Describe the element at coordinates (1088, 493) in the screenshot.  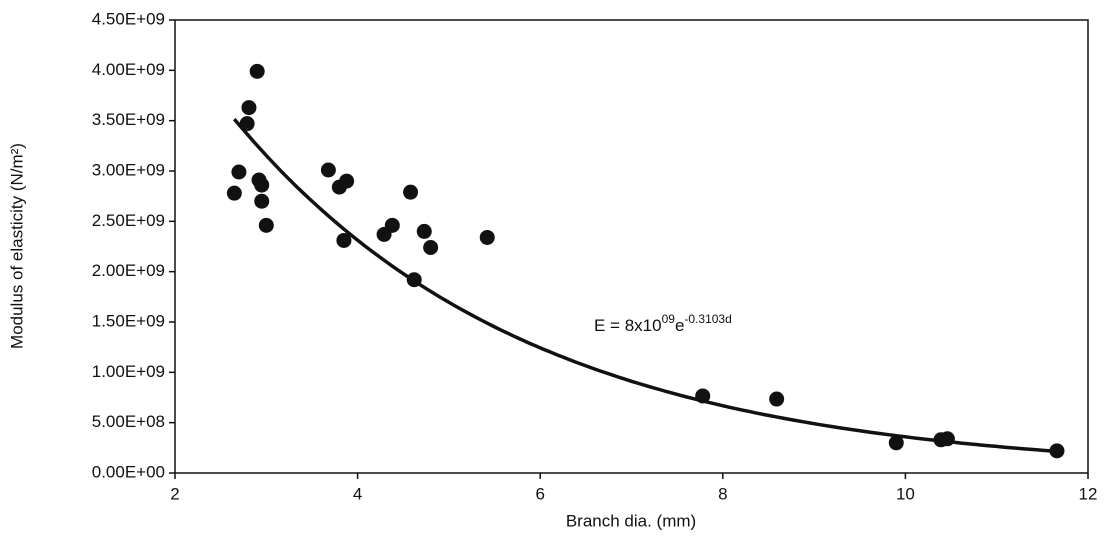
I see `x-tick-label: 12` at that location.